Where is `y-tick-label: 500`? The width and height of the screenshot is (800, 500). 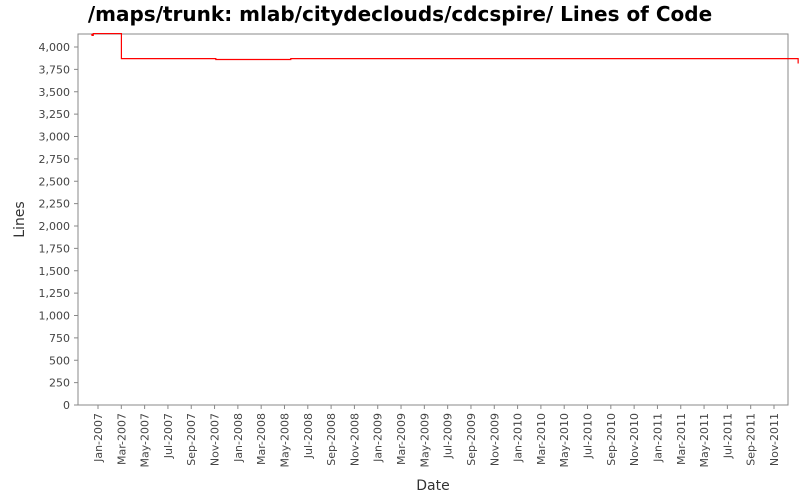 y-tick-label: 500 is located at coordinates (59, 360).